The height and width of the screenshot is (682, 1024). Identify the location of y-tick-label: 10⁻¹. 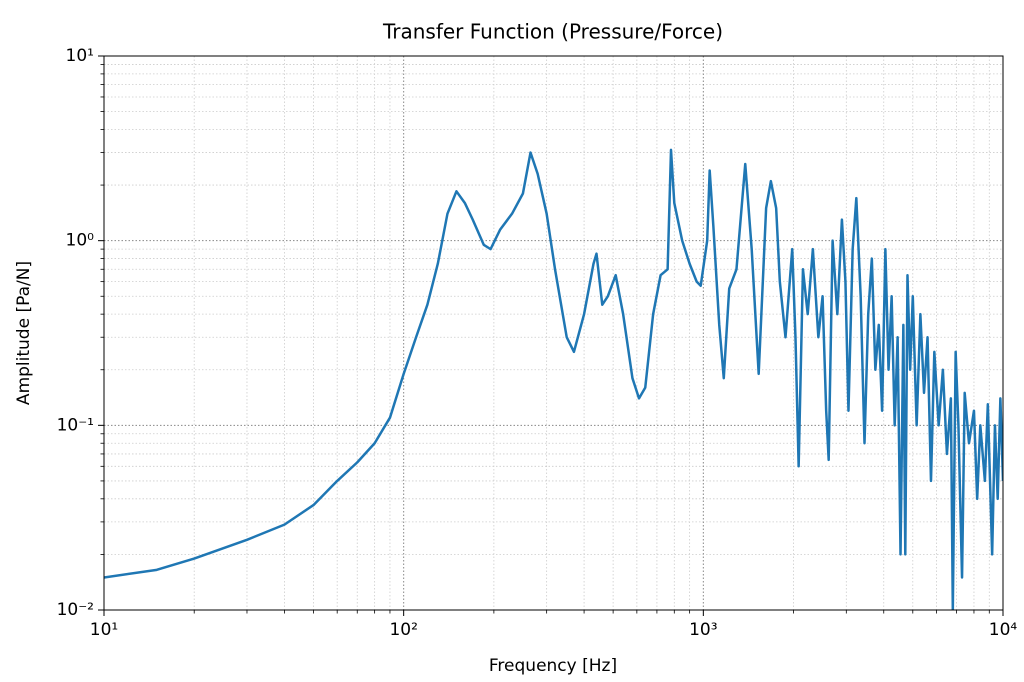
(75, 425).